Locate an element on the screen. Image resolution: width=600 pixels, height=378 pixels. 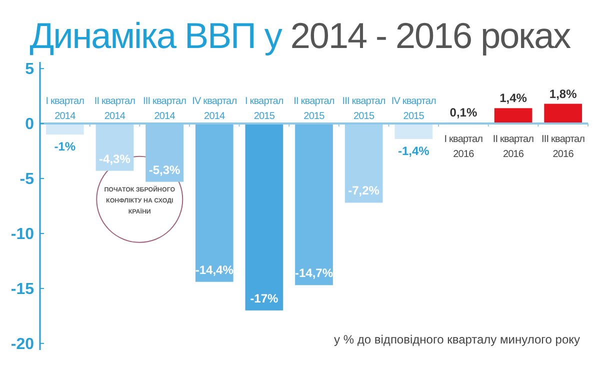
data-label: 1,4% is located at coordinates (514, 98).